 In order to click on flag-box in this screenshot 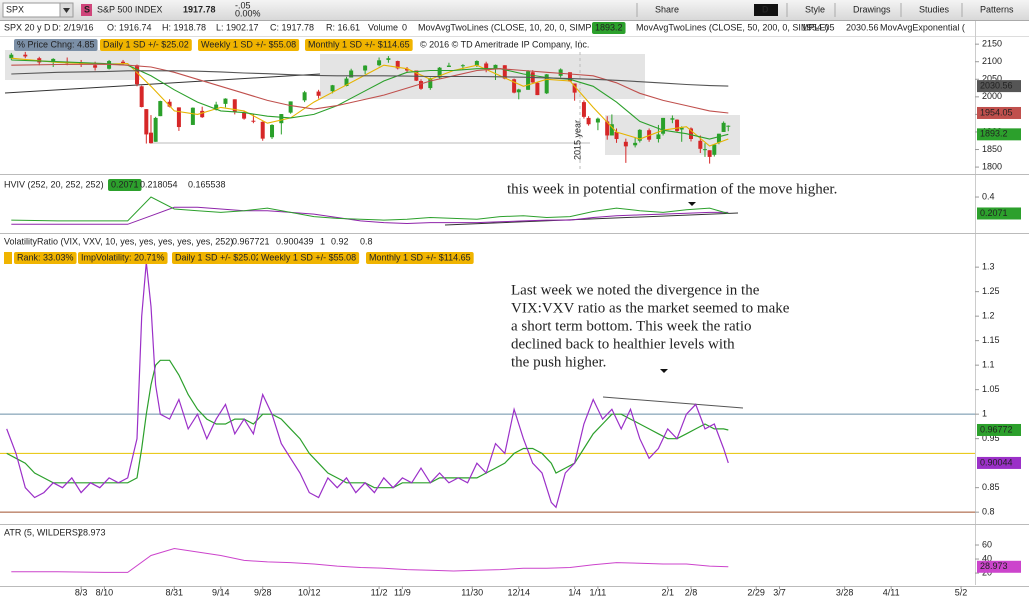, I will do `click(86, 10)`.